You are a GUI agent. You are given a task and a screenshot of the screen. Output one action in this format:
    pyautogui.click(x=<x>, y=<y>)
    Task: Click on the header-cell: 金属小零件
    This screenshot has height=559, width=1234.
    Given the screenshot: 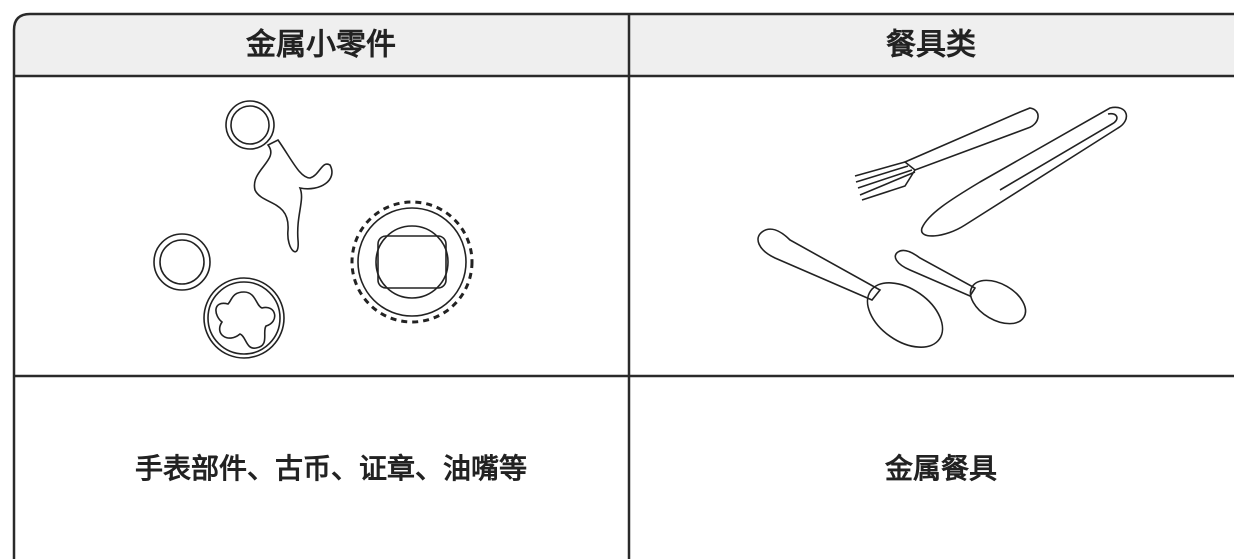 What is the action you would take?
    pyautogui.click(x=320, y=45)
    